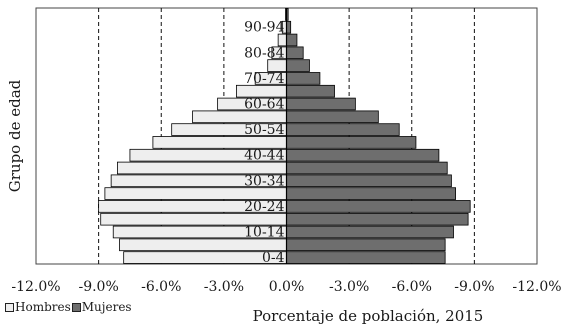 The height and width of the screenshot is (325, 570). Describe the element at coordinates (264, 105) in the screenshot. I see `category-label-60-64: 60-64` at that location.